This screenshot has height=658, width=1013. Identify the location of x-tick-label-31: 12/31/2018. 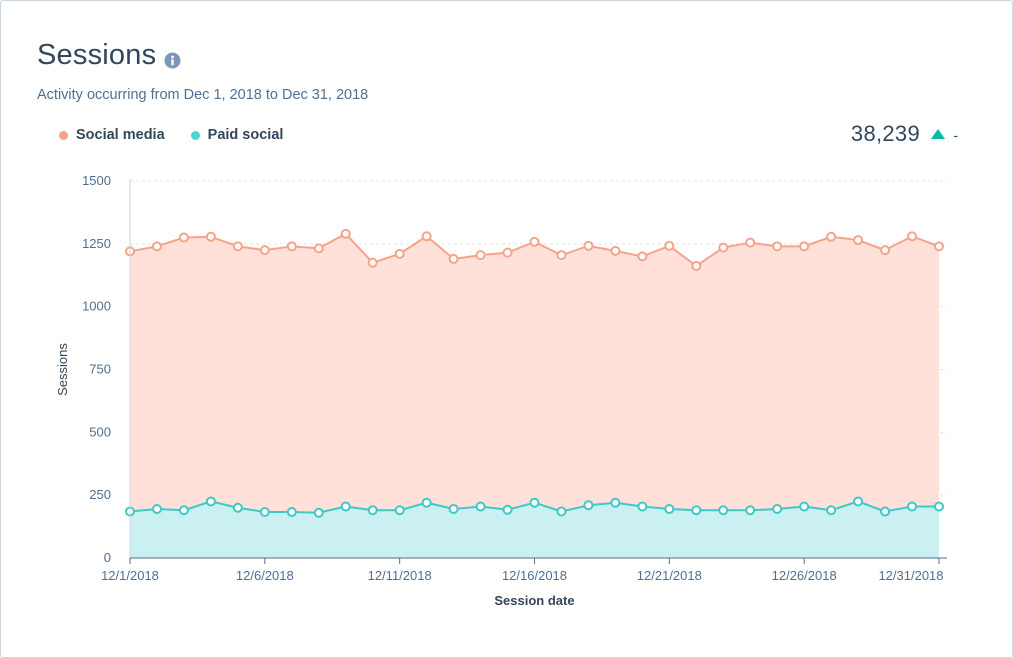
(910, 575).